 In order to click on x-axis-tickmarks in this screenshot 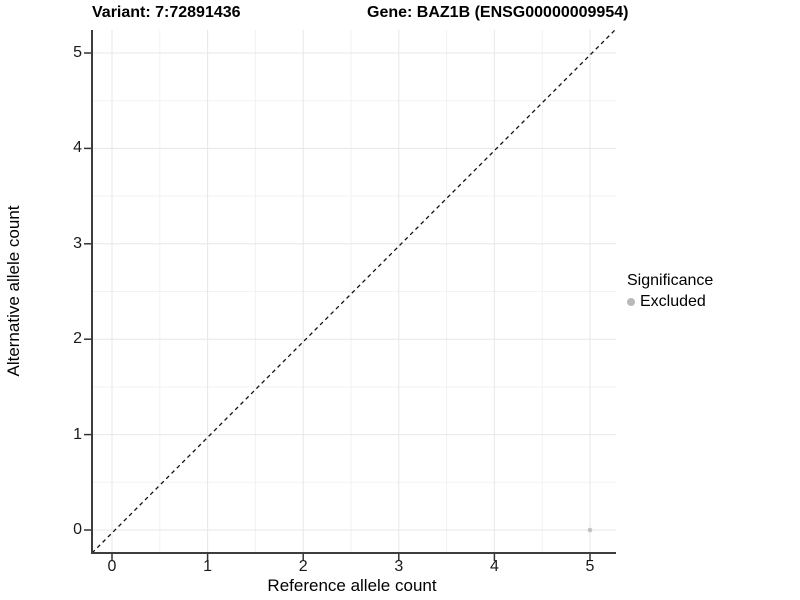, I will do `click(351, 557)`.